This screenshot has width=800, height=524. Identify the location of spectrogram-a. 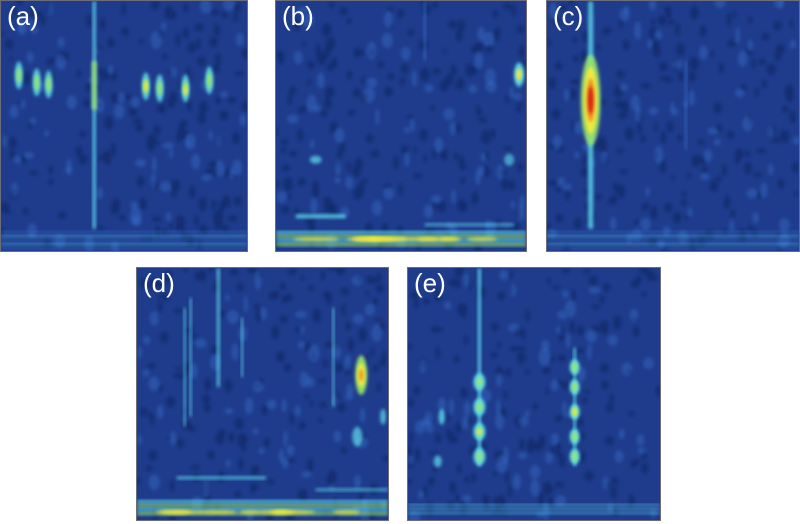
(124, 126).